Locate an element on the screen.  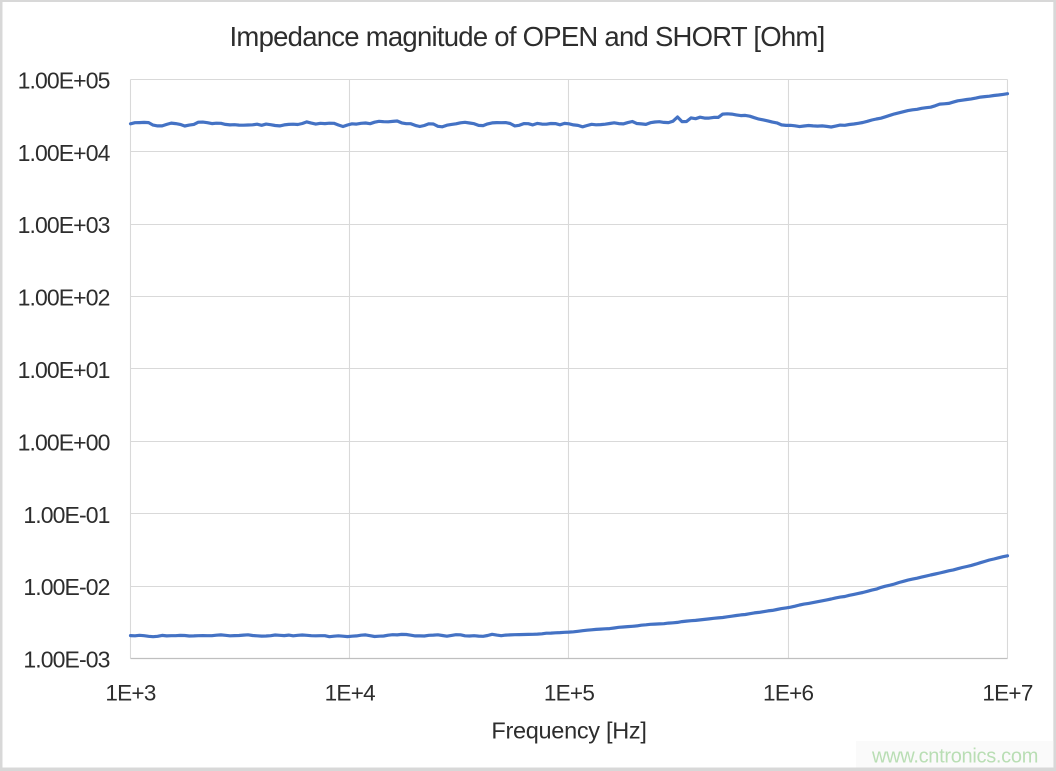
svg-text: 1E+7 is located at coordinates (1007, 692).